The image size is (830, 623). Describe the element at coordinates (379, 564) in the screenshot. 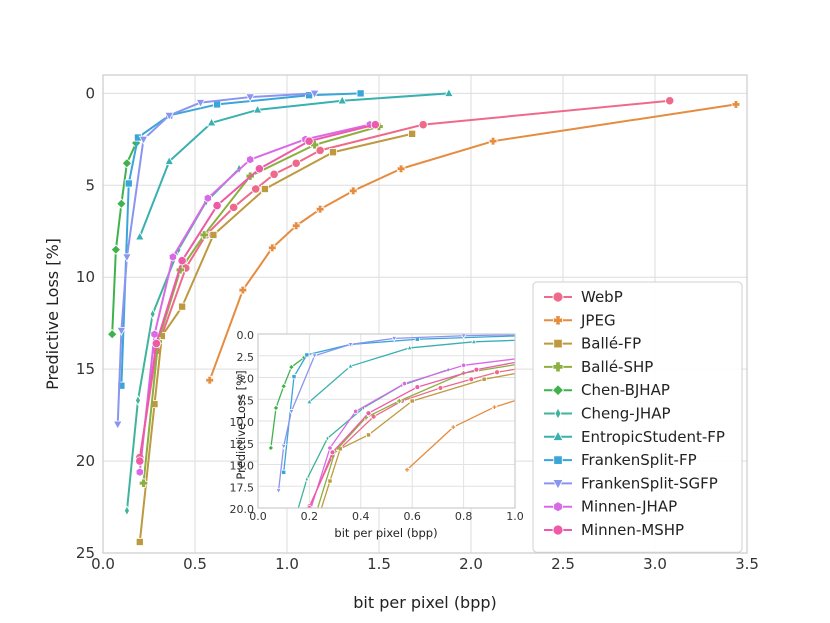

I see `x-tick-label: 1.5` at that location.